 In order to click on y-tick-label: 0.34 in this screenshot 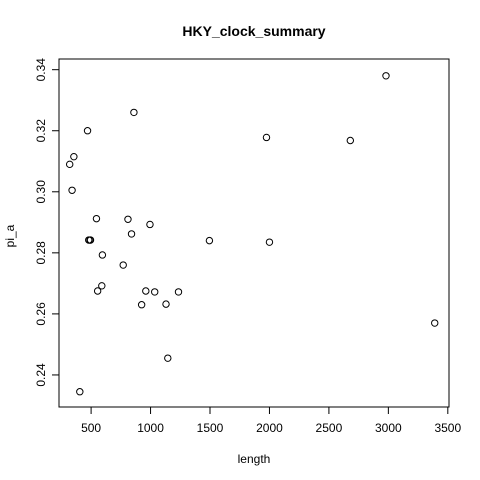, I will do `click(41, 70)`.